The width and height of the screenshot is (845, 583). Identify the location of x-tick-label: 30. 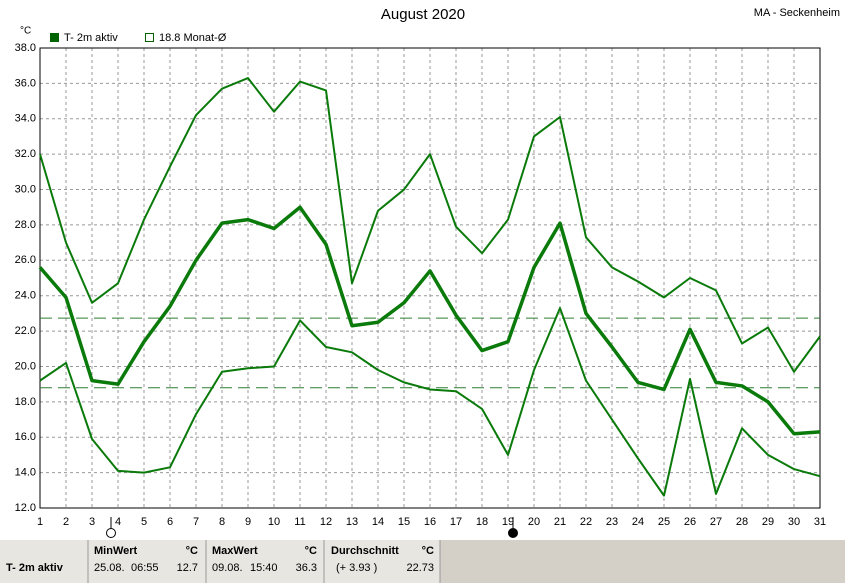
(794, 522).